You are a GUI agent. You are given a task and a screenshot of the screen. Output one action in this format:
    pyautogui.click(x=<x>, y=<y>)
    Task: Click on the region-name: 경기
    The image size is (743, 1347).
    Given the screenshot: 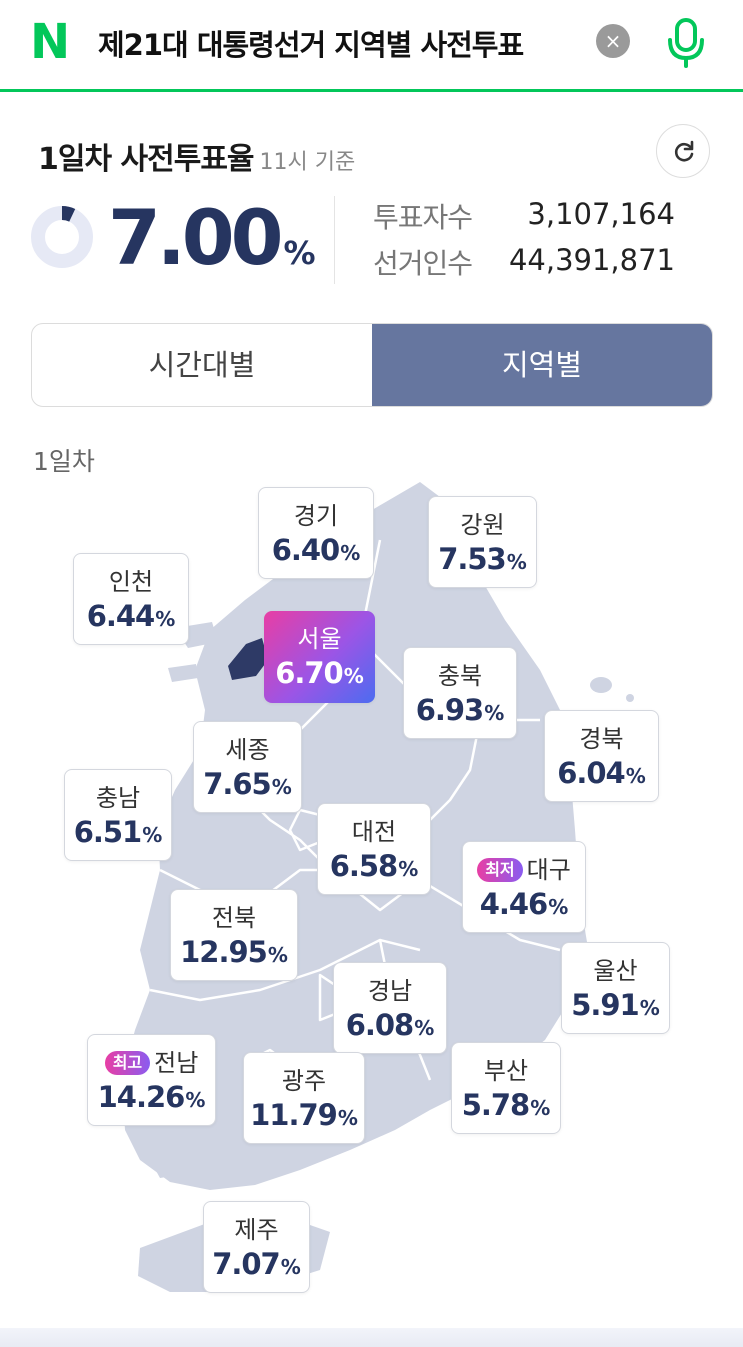 What is the action you would take?
    pyautogui.click(x=316, y=516)
    